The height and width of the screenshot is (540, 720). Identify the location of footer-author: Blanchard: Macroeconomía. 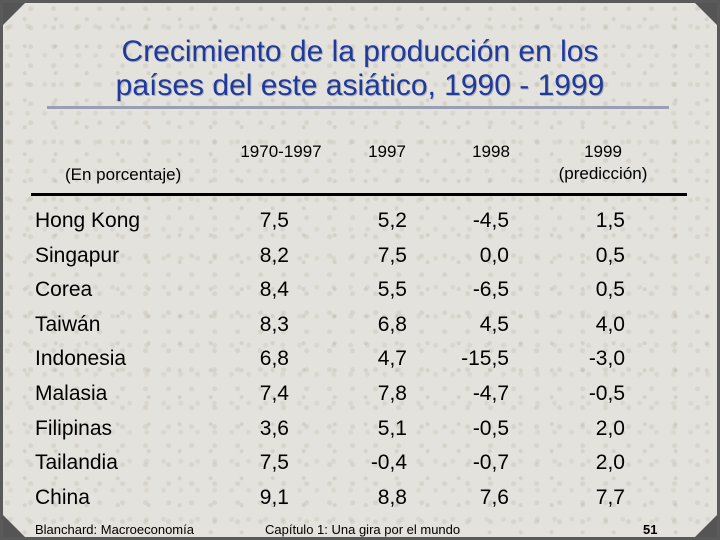
(114, 529).